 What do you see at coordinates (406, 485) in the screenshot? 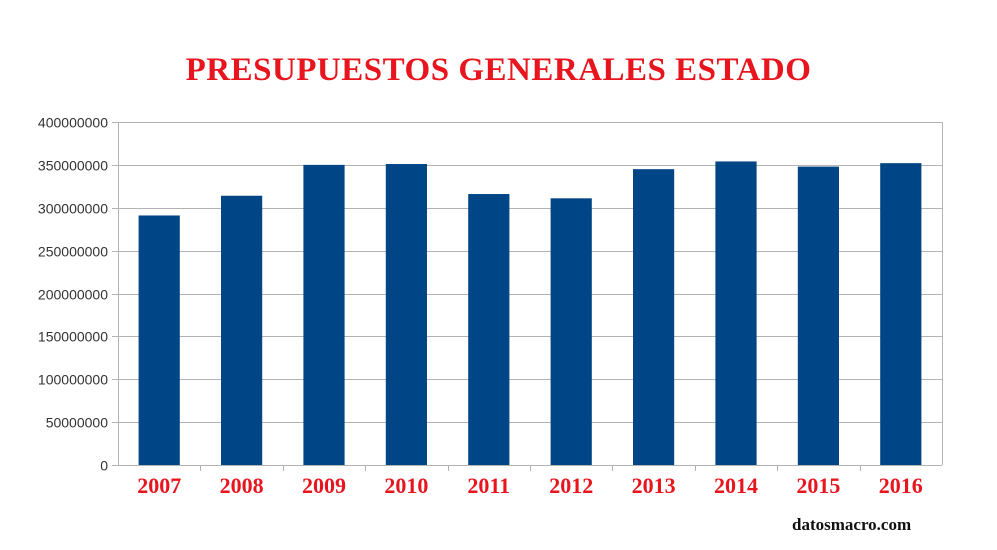
I see `x-tick-label: 2010` at bounding box center [406, 485].